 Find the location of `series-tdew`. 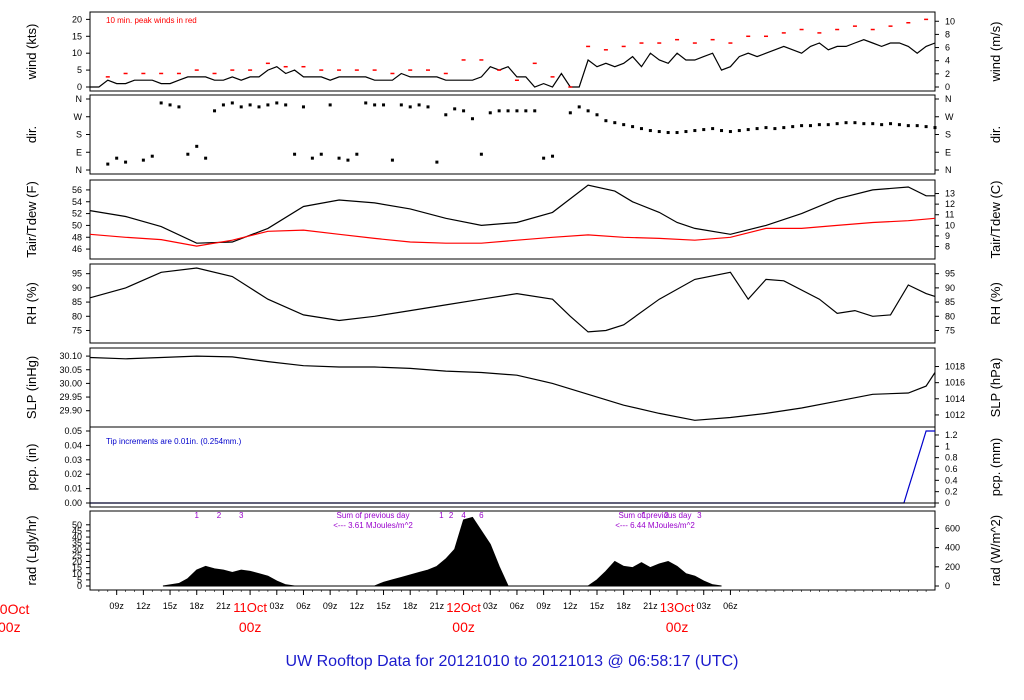

series-tdew is located at coordinates (512, 232).